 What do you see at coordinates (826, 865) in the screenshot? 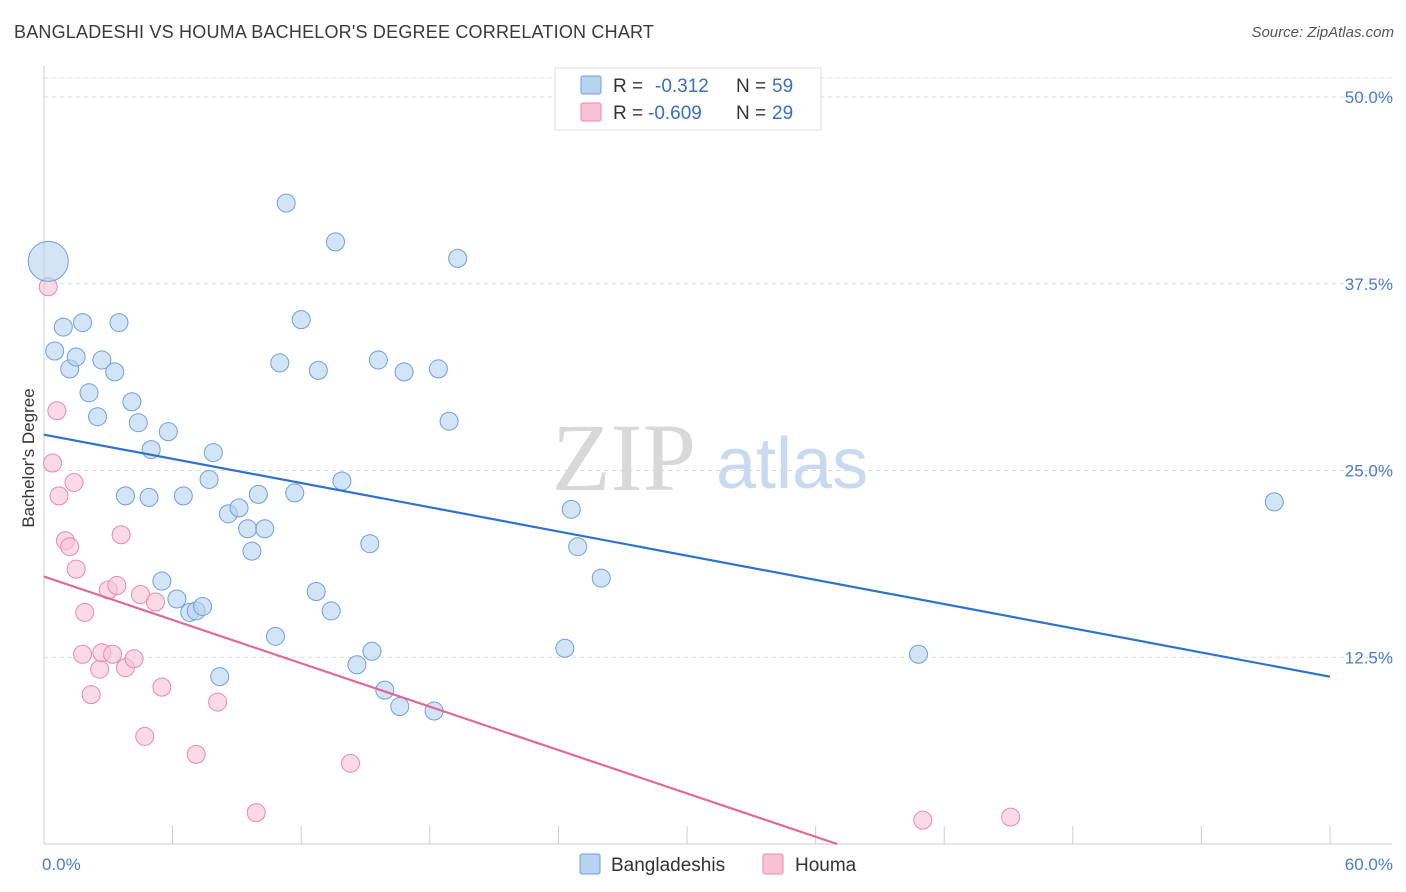
I see `legend-label-houma: Houma` at bounding box center [826, 865].